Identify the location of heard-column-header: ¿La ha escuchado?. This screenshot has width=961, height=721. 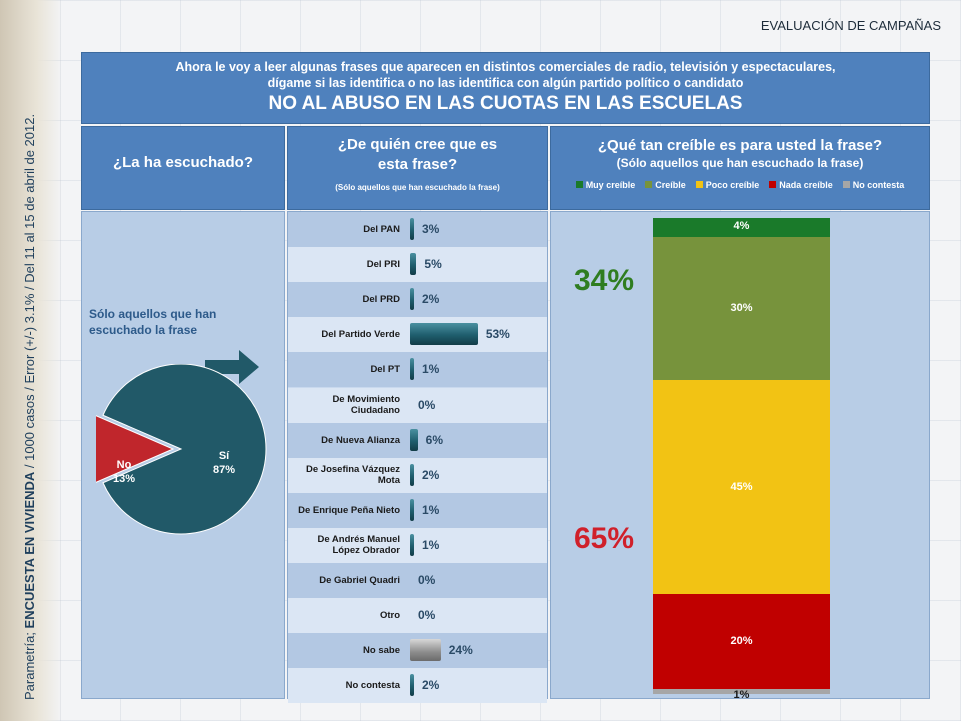
(183, 168).